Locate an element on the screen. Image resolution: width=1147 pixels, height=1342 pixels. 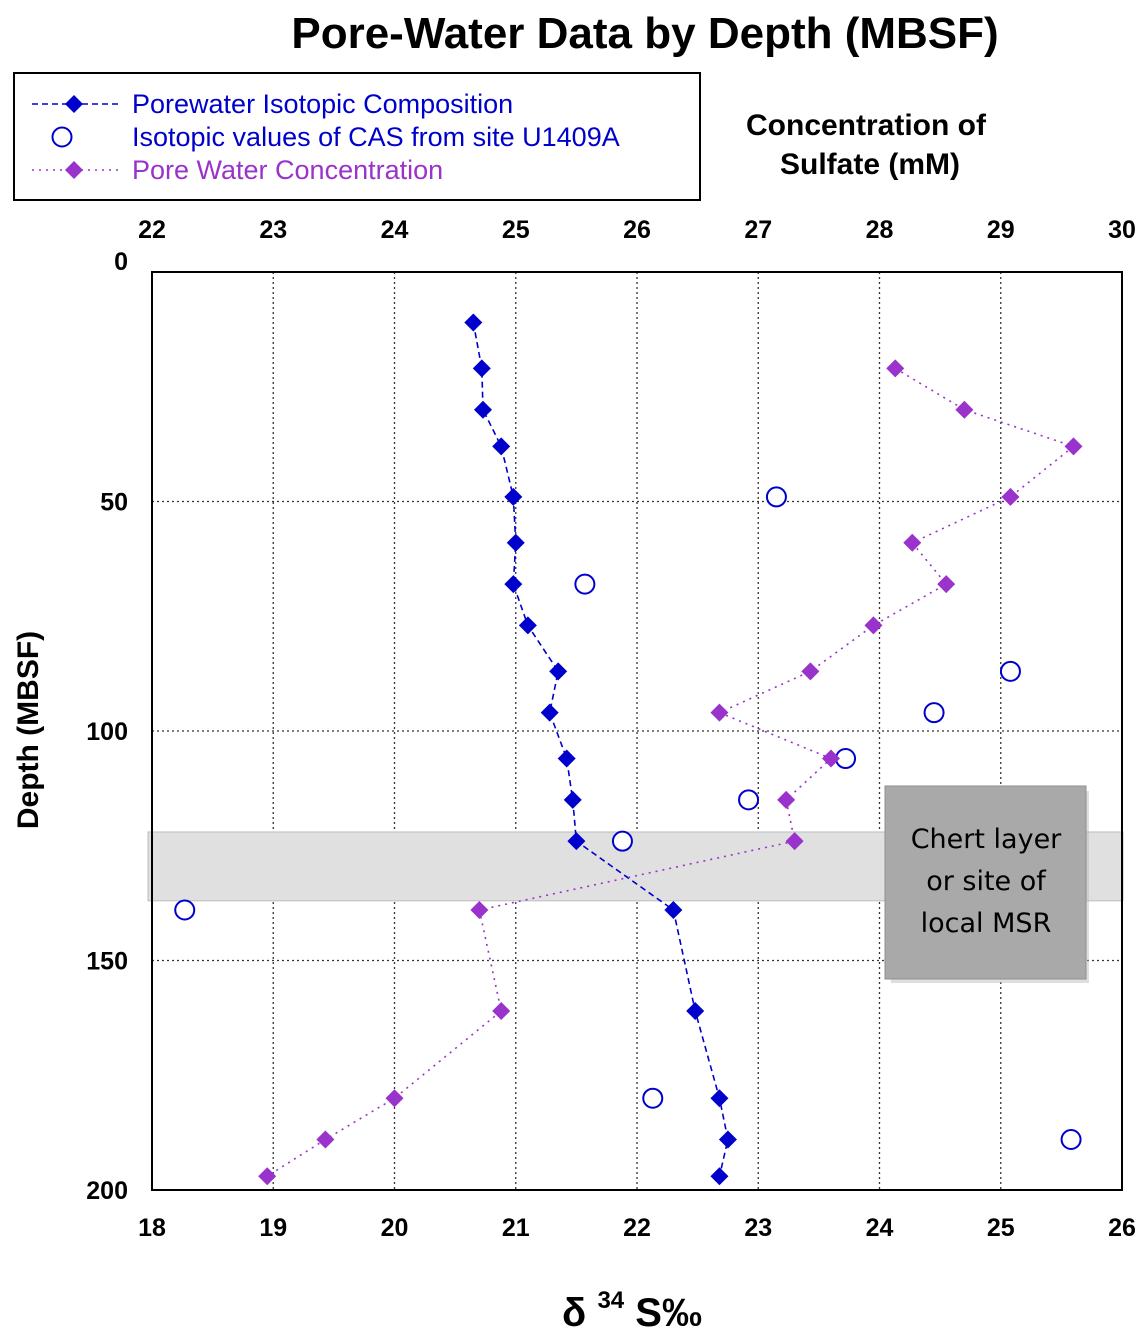
legend-label: Porewater Isotopic Composition is located at coordinates (322, 104).